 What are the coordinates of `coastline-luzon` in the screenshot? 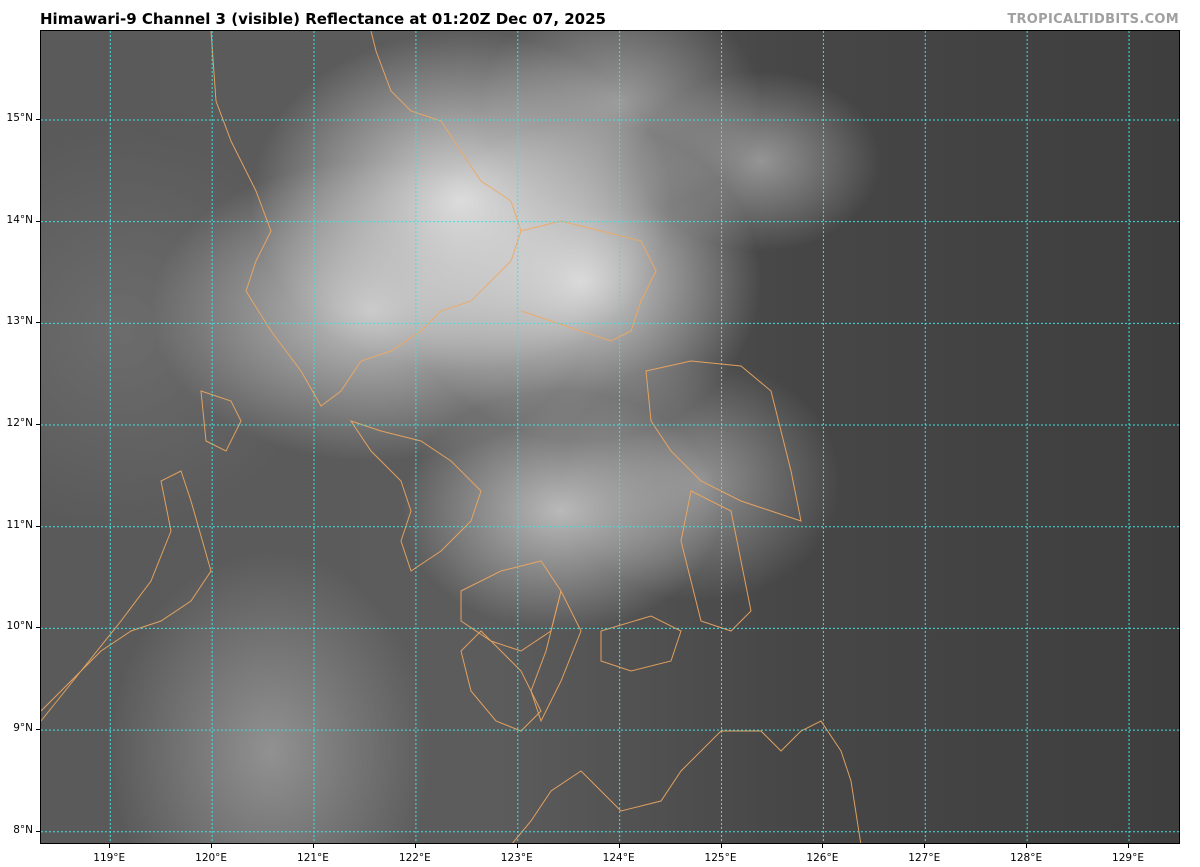 It's located at (366, 219).